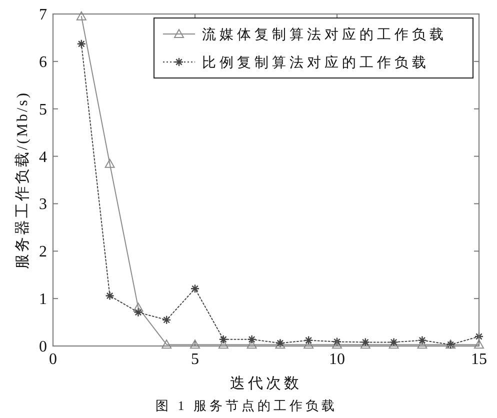 The width and height of the screenshot is (497, 418). What do you see at coordinates (43, 205) in the screenshot?
I see `y-tick-label: 3` at bounding box center [43, 205].